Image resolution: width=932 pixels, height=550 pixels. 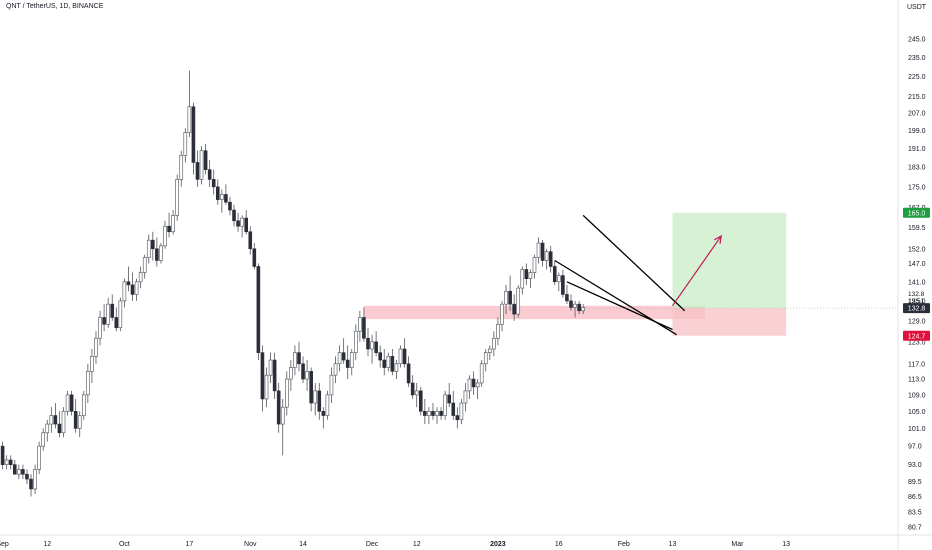 I want to click on projection-arrow, so click(x=697, y=271).